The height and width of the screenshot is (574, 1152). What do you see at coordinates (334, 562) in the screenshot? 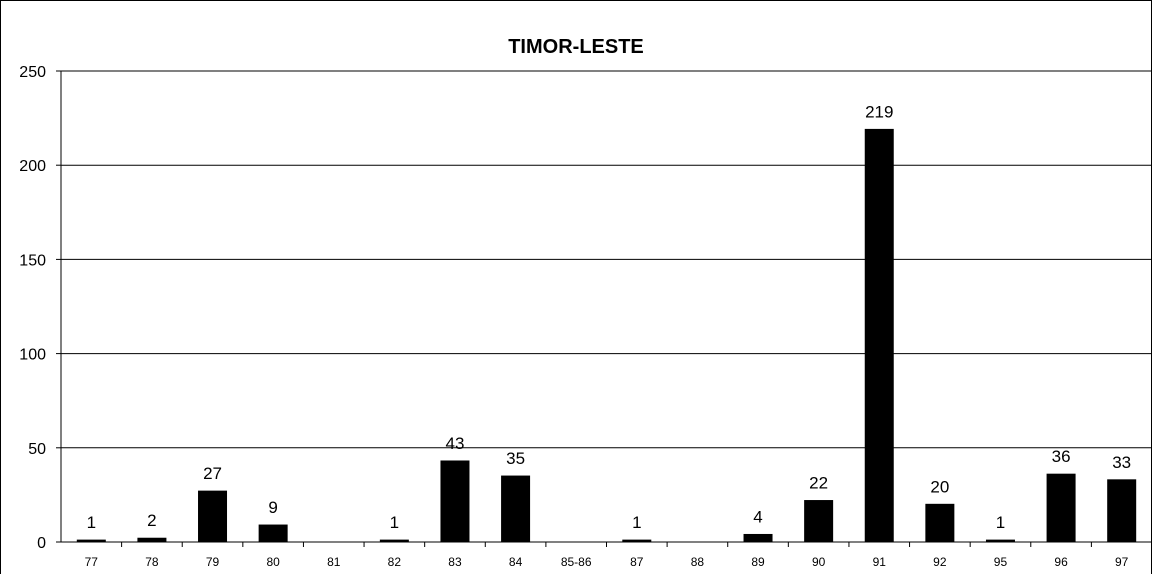
I see `x-tick-label: 81` at bounding box center [334, 562].